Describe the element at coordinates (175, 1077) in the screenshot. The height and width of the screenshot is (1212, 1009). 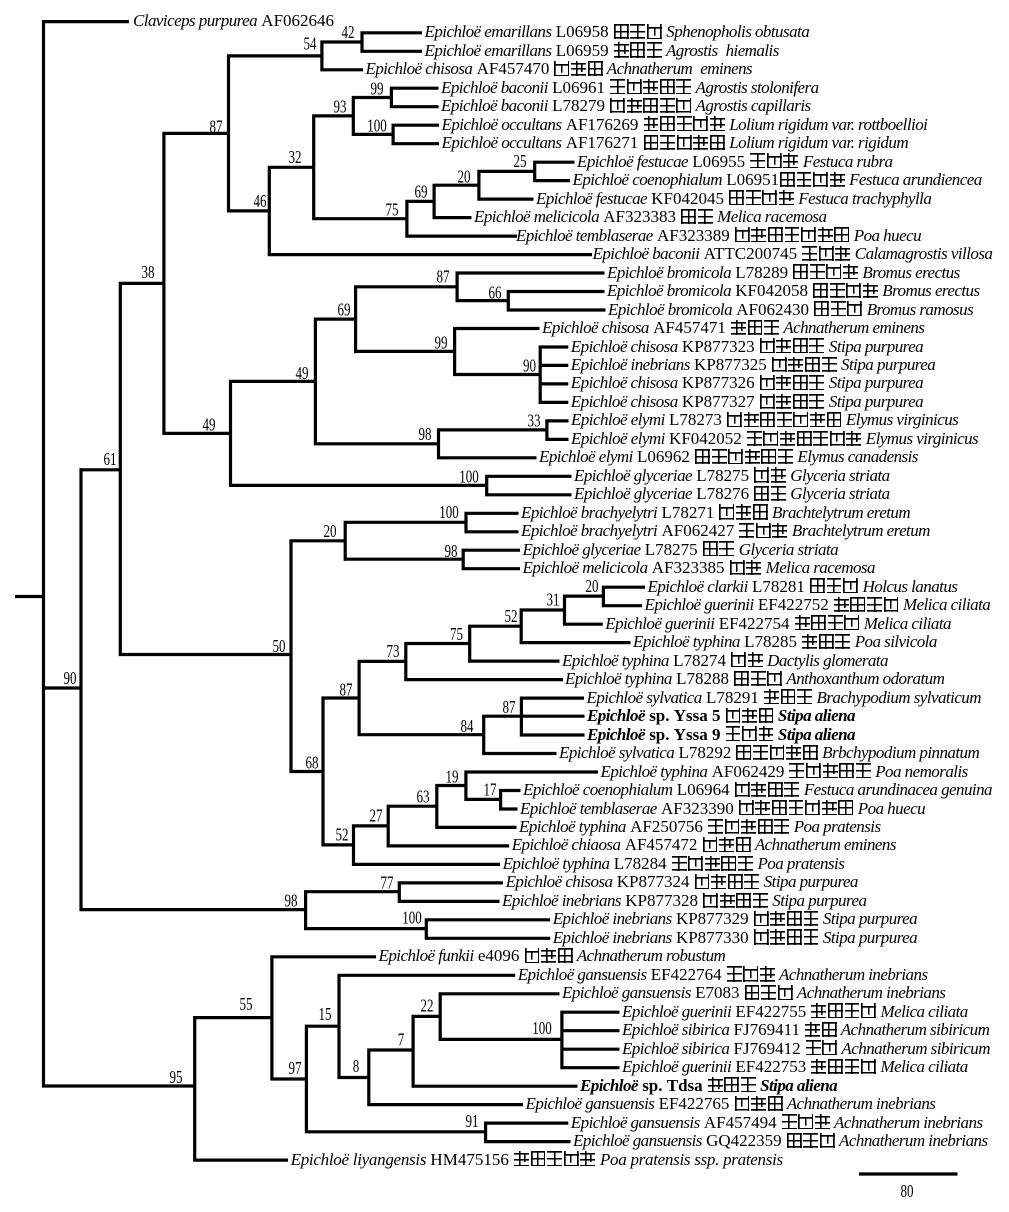
I see `svg-text: 95` at that location.